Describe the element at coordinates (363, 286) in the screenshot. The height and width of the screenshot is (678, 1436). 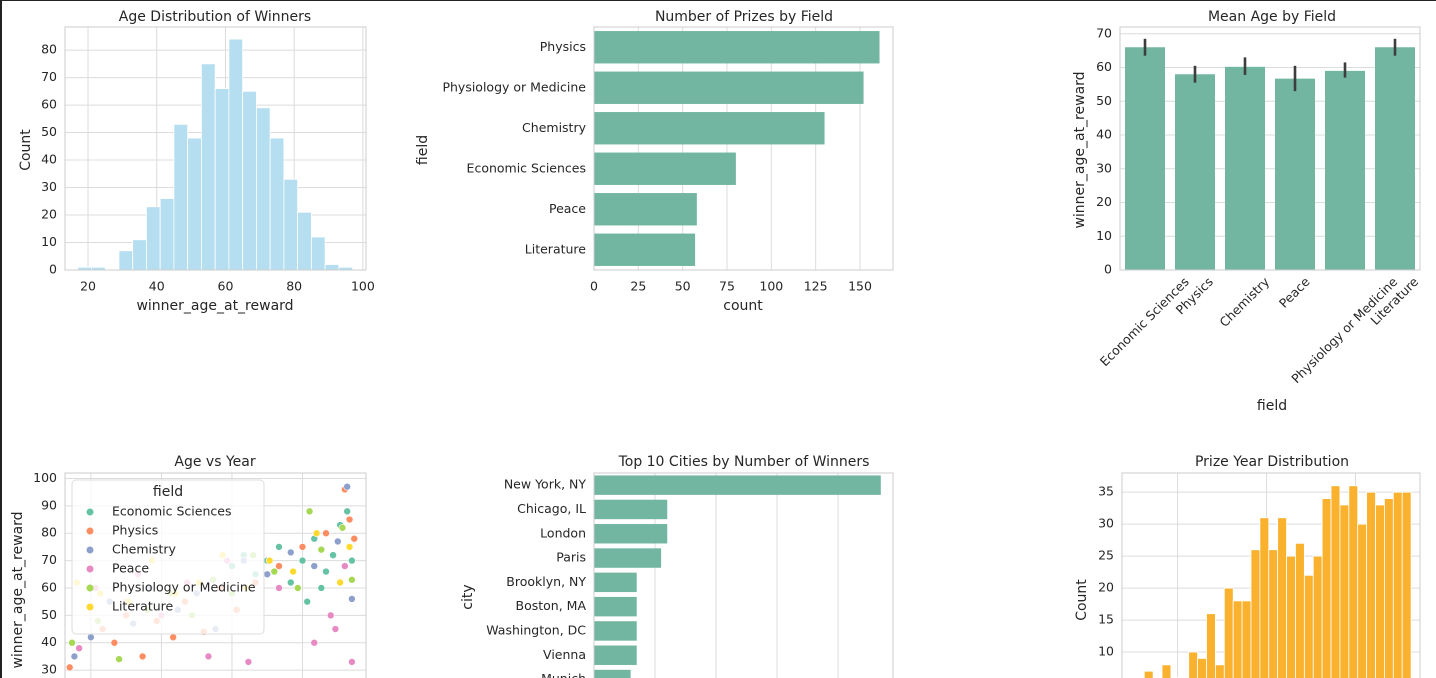
I see `x-tick-label: 100` at that location.